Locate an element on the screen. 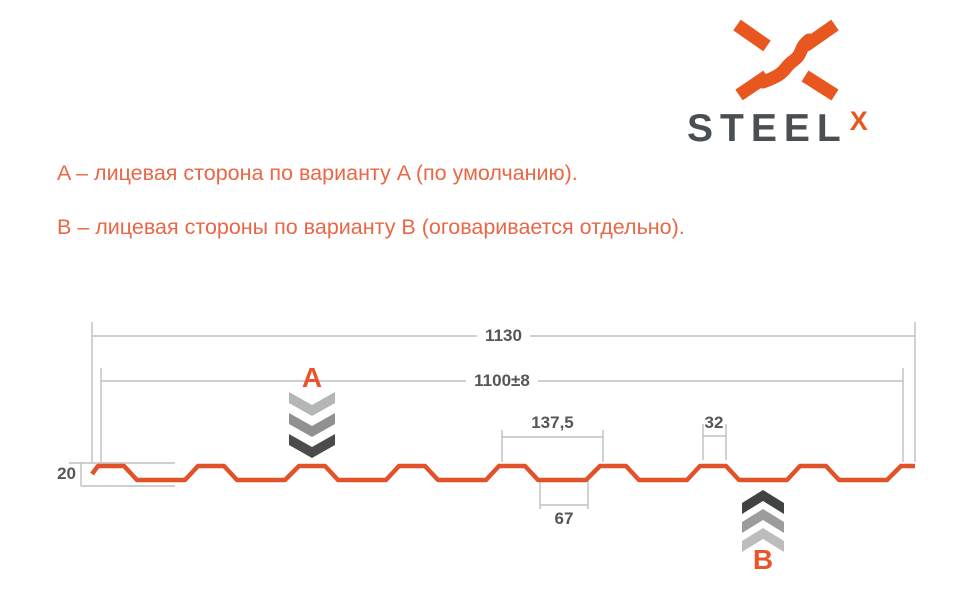 The height and width of the screenshot is (597, 970). logo-wordmark: STEELX is located at coordinates (802, 130).